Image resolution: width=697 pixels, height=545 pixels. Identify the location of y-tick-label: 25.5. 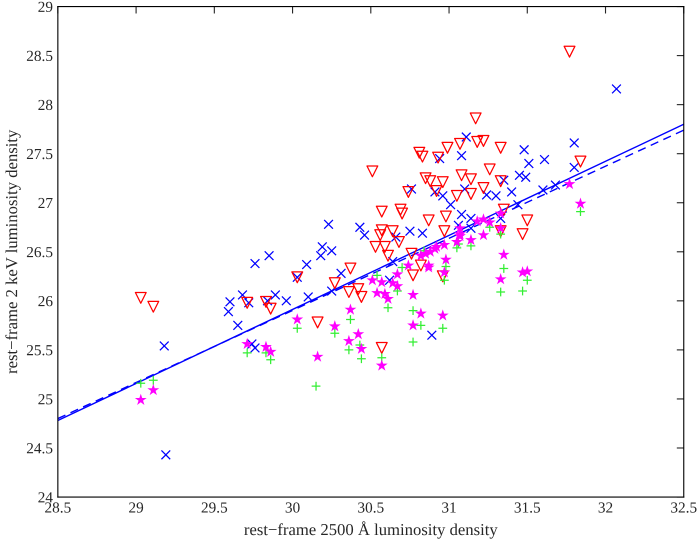
(39, 350).